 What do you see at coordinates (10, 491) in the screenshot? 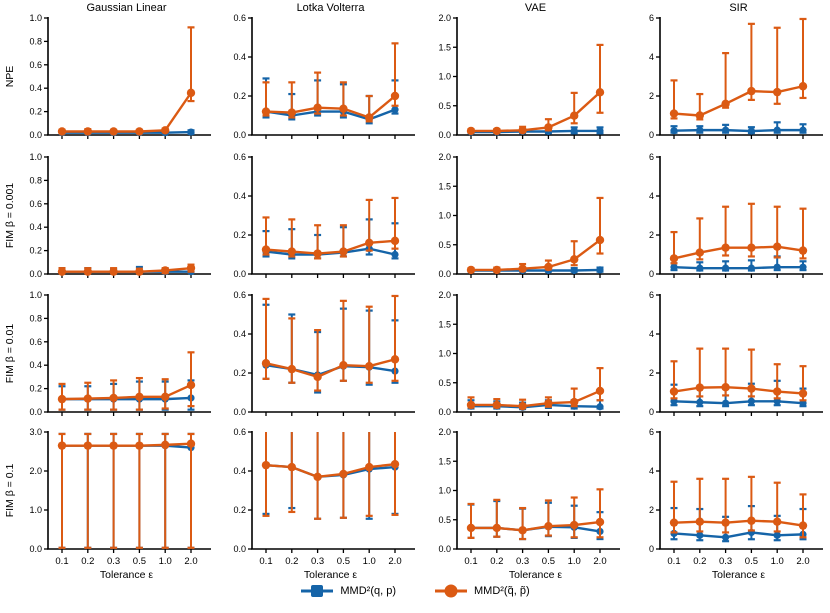
I see `row-label: FIM β = 0.1` at bounding box center [10, 491].